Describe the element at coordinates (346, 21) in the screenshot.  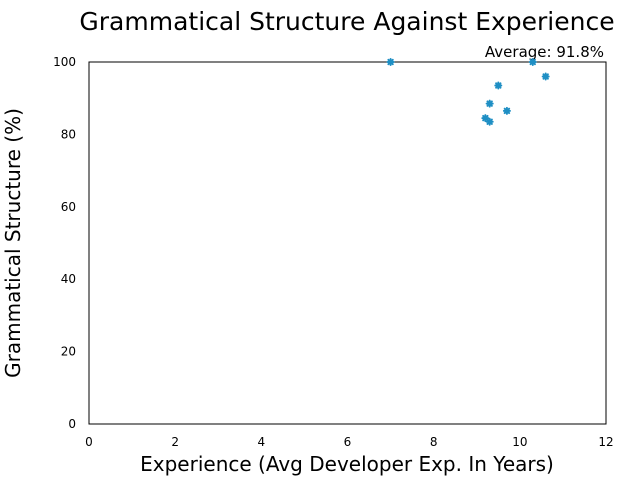
I see `chart-title: Grammatical Structure Against Experience` at that location.